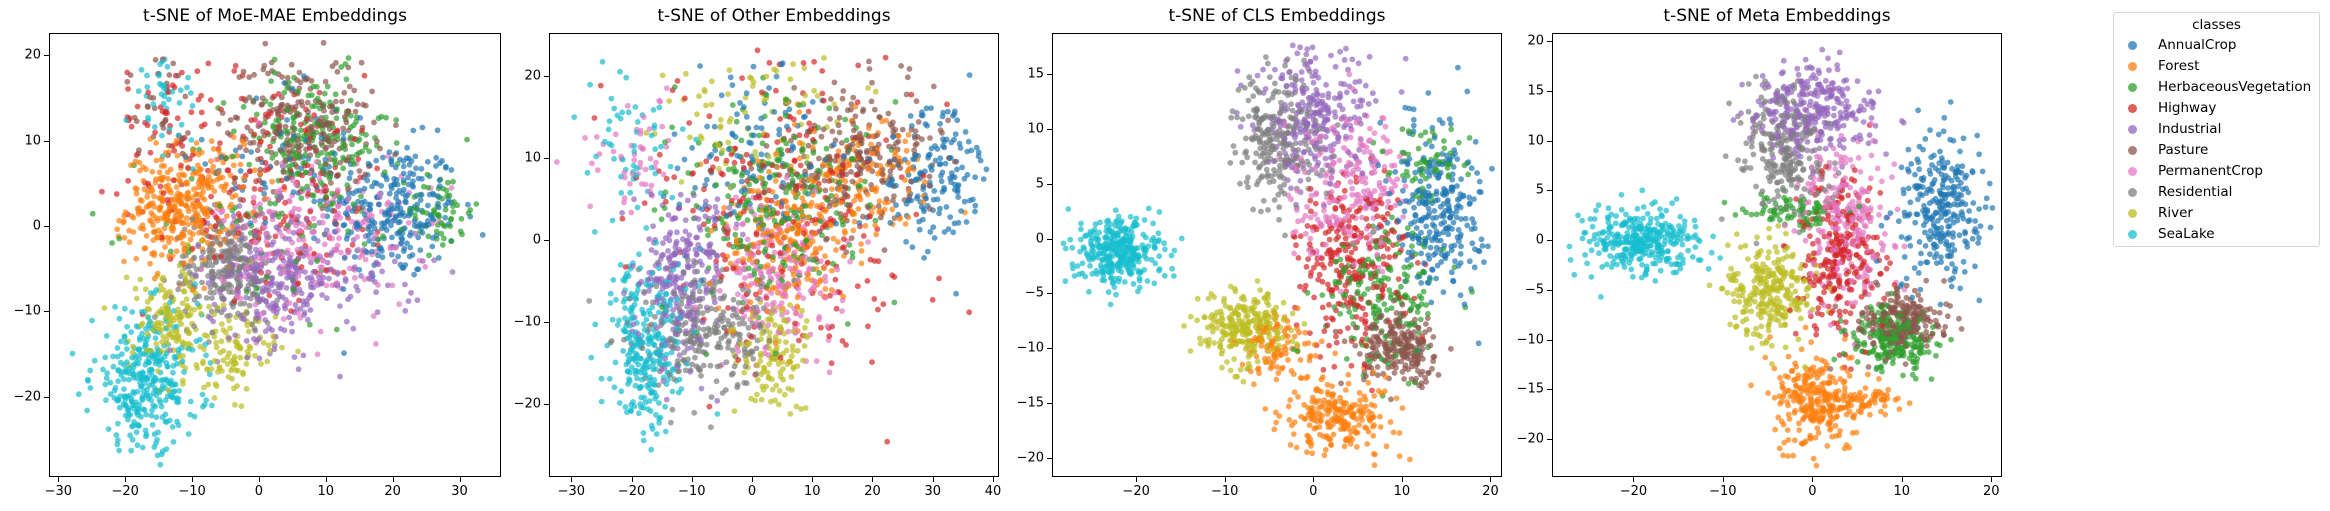 Image resolution: width=2330 pixels, height=511 pixels. What do you see at coordinates (275, 16) in the screenshot?
I see `chart-title: t-SNE of MoE-MAE Embeddings` at bounding box center [275, 16].